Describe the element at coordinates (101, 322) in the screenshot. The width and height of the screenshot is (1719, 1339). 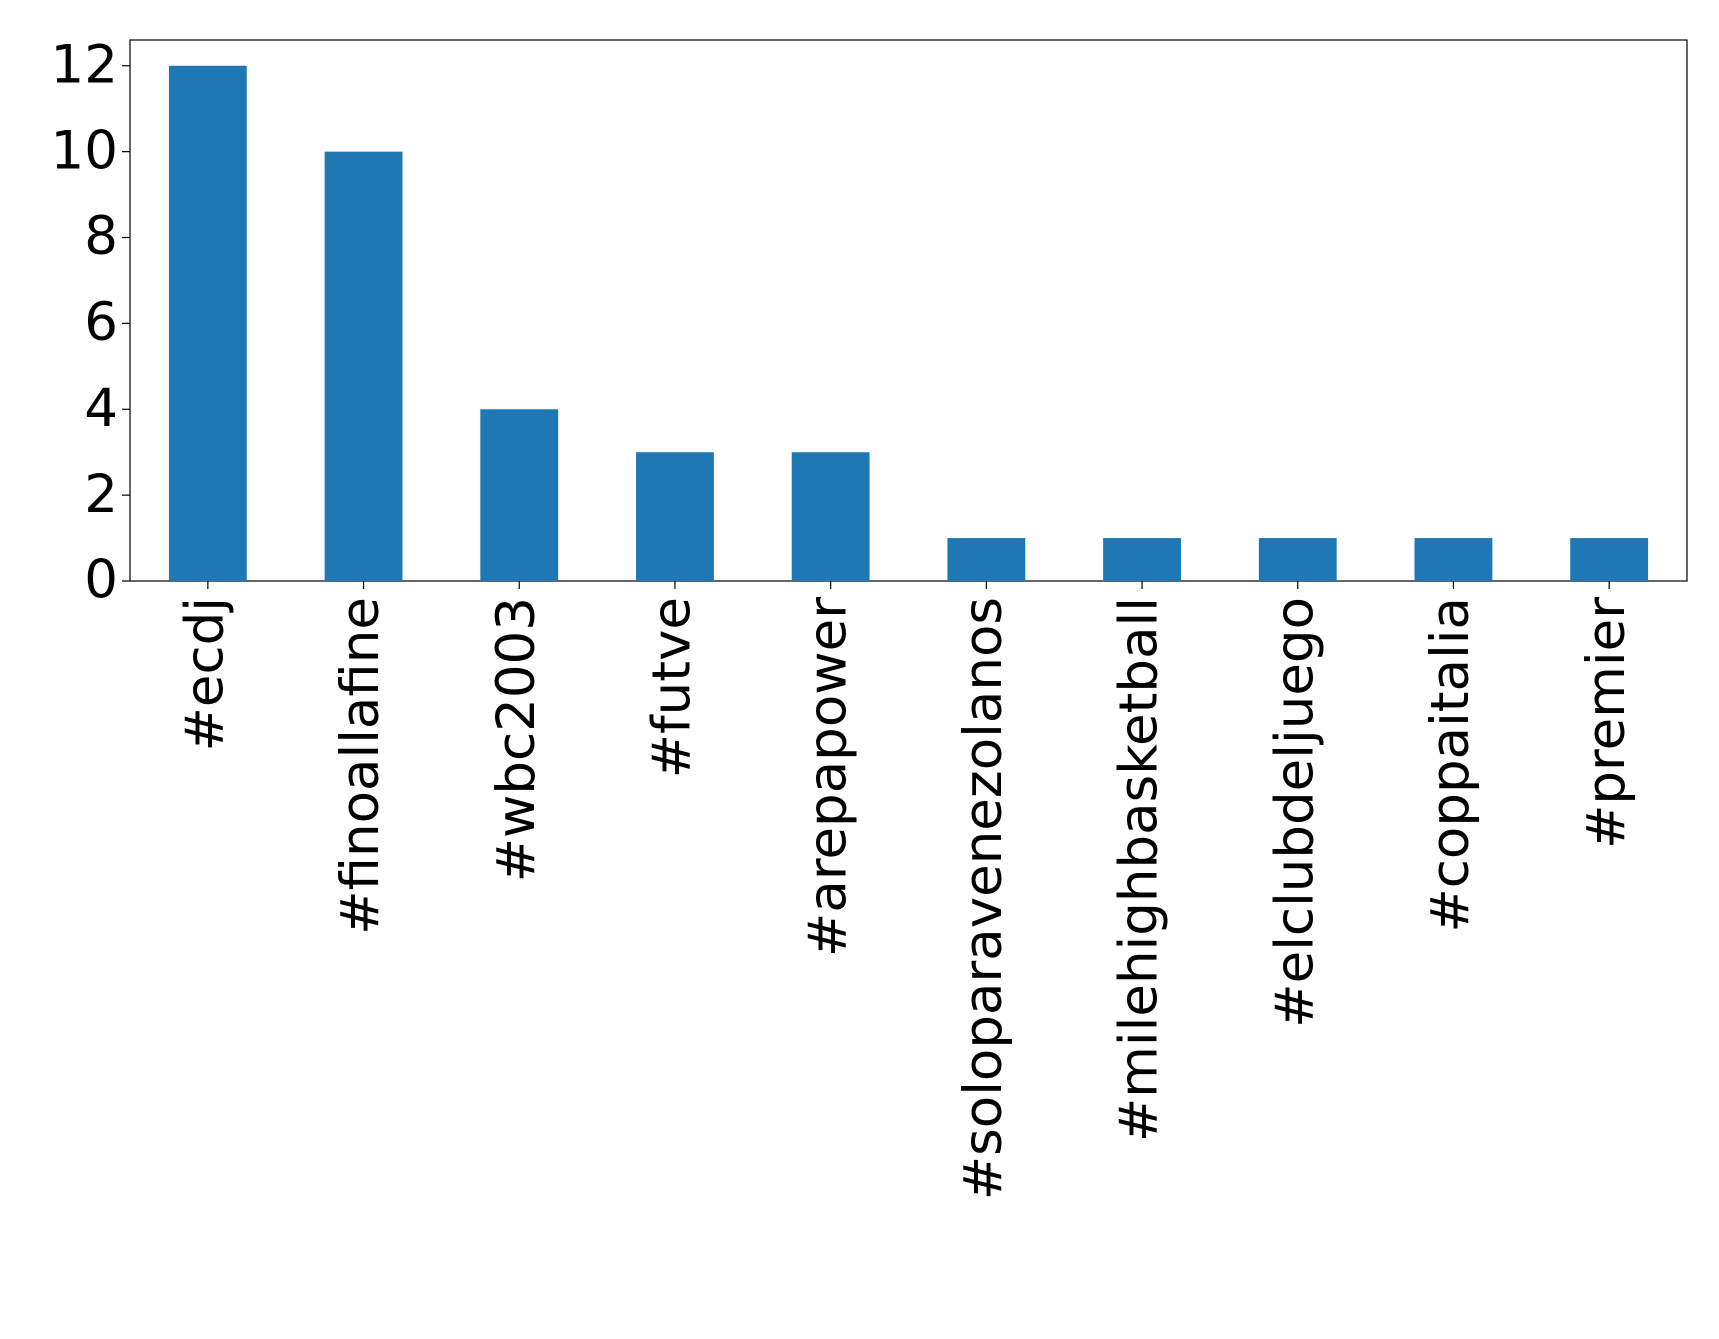
I see `y-tick-label: 6` at that location.